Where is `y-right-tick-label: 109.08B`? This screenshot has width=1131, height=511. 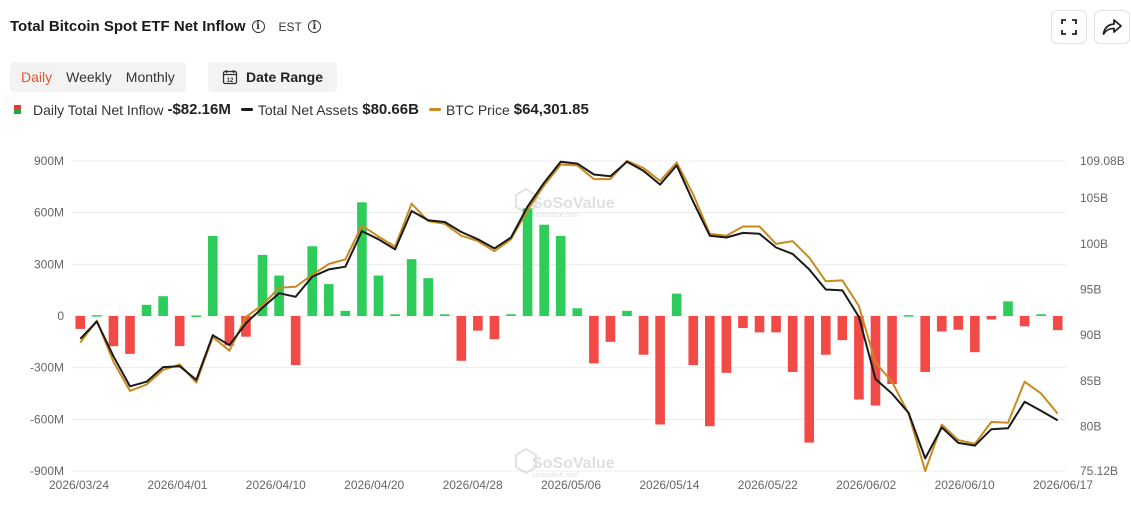
y-right-tick-label: 109.08B is located at coordinates (1102, 161).